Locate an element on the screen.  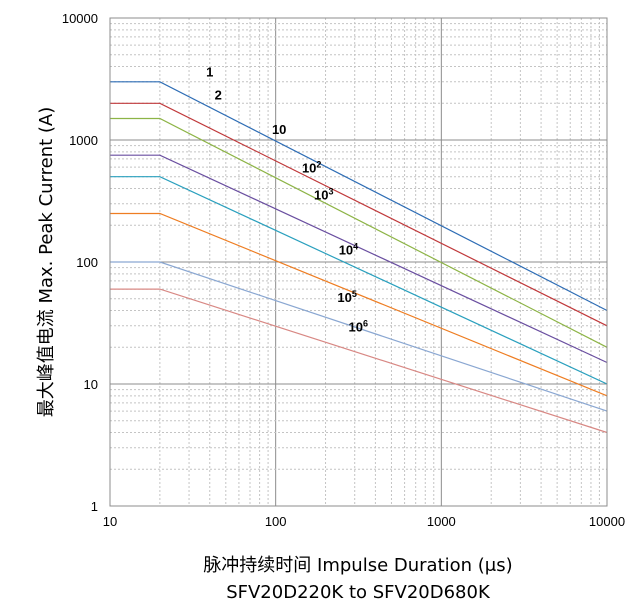
curve-label-2: 2 is located at coordinates (218, 94).